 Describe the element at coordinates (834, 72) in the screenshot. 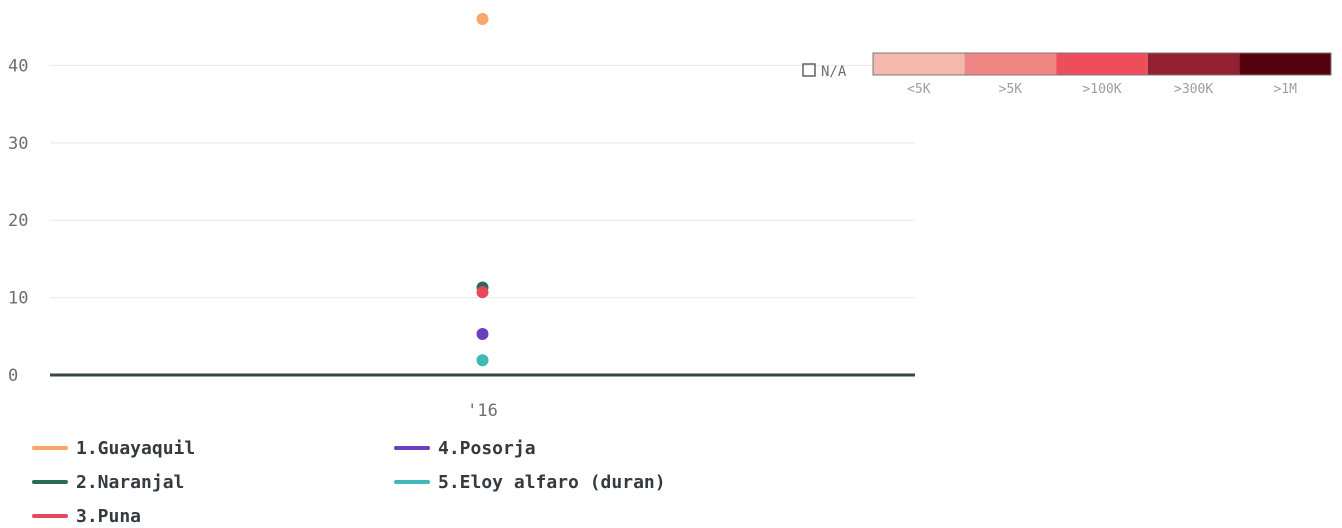

I see `na-label: N/A` at that location.